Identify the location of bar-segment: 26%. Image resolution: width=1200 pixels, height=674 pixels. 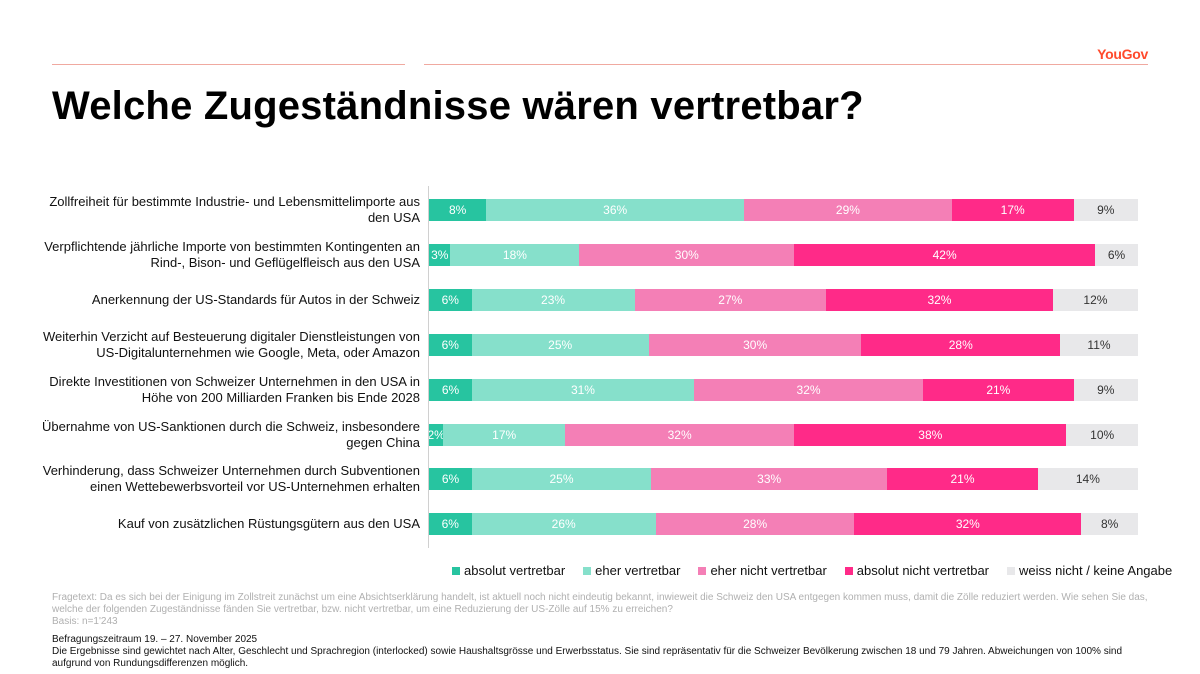
(563, 524).